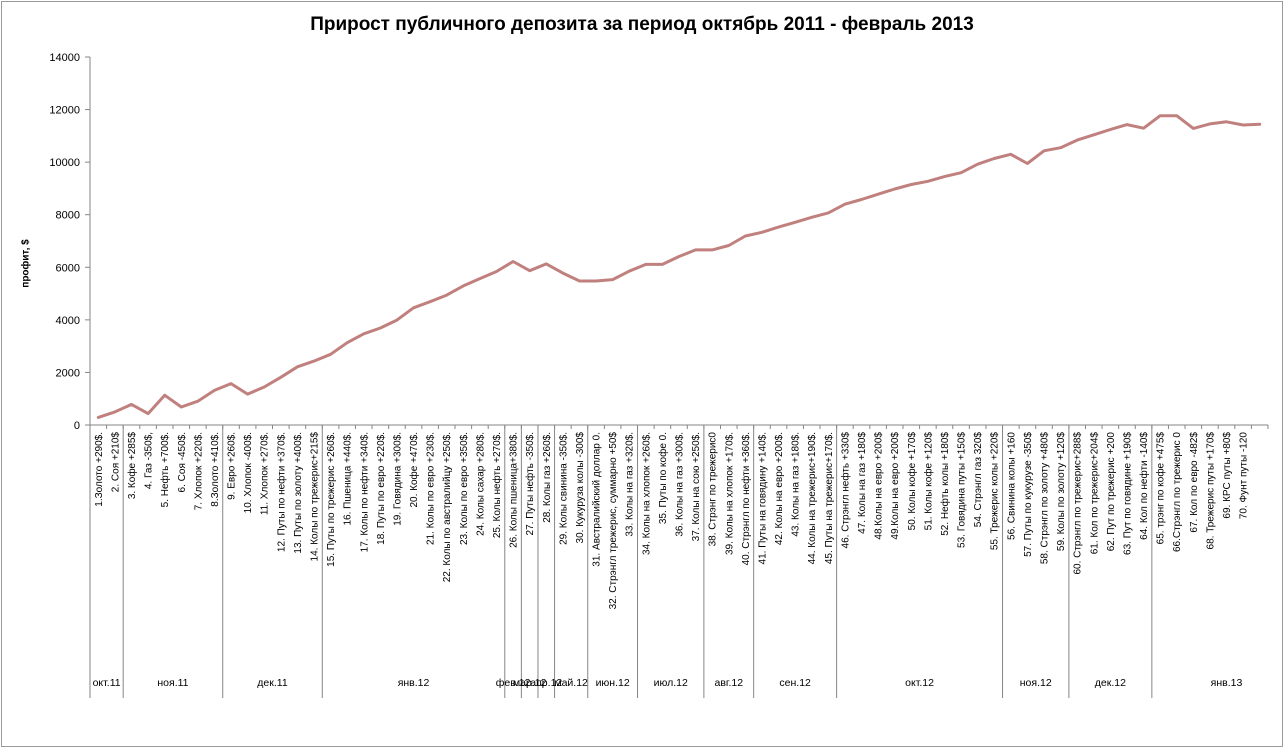 This screenshot has height=748, width=1284. Describe the element at coordinates (68, 321) in the screenshot. I see `y-tick-label: 4000` at that location.